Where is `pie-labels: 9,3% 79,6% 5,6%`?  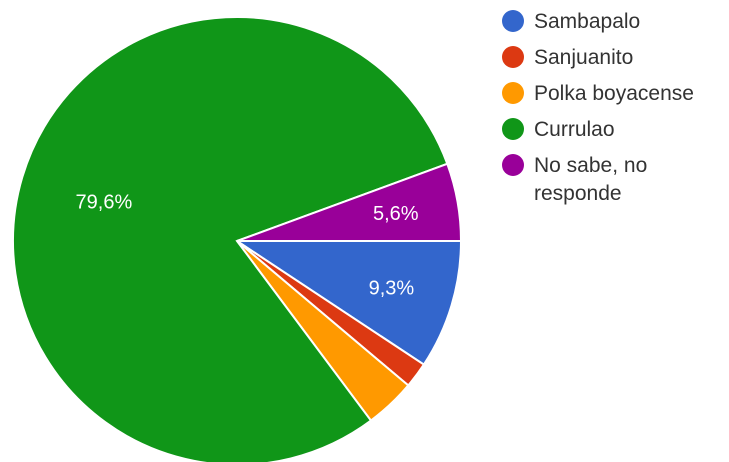
pie-labels: 9,3% 79,6% 5,6% is located at coordinates (247, 245).